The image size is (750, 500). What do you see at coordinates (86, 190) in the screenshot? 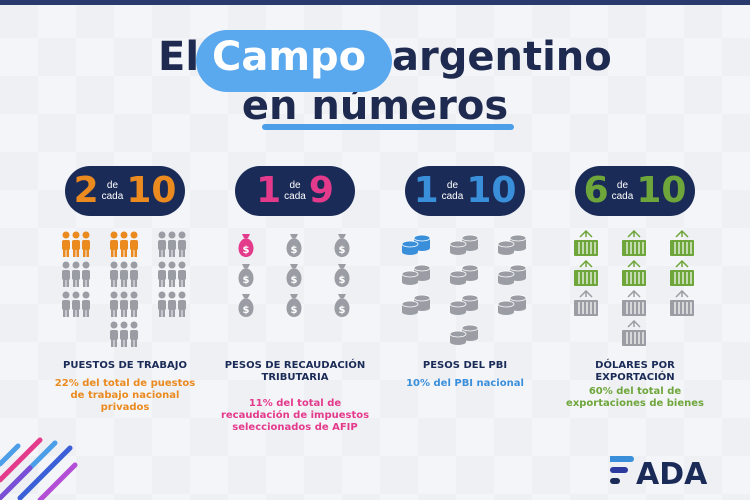
I see `ratio-numerator: 2` at bounding box center [86, 190].